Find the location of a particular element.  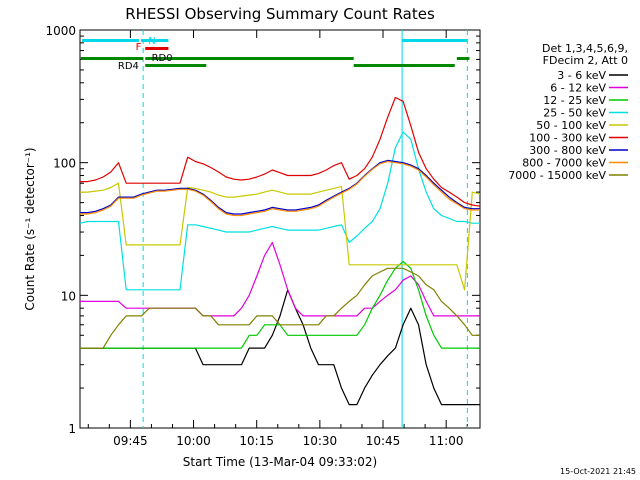

legend-label-5: 100 - 300 keV is located at coordinates (567, 138).